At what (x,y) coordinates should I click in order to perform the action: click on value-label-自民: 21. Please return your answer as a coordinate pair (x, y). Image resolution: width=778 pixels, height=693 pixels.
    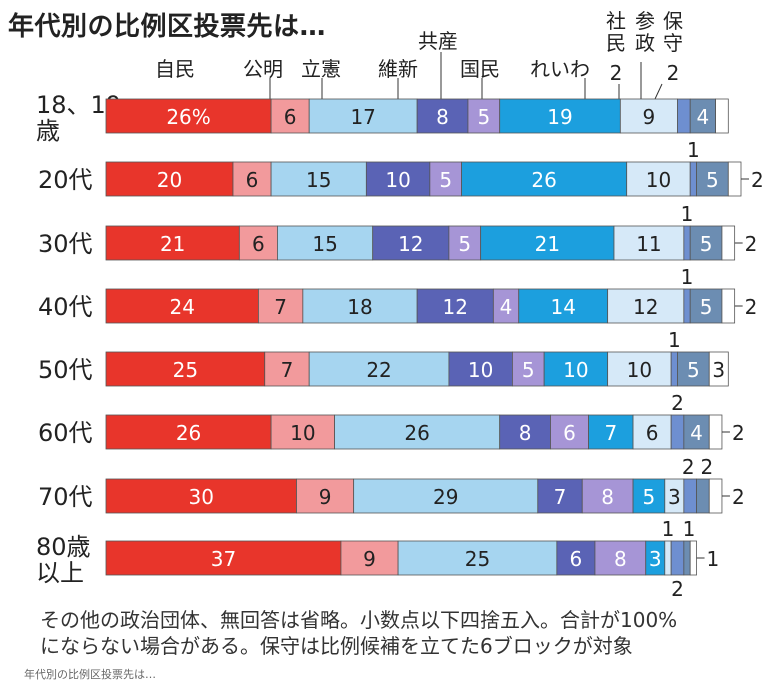
    Looking at the image, I should click on (172, 244).